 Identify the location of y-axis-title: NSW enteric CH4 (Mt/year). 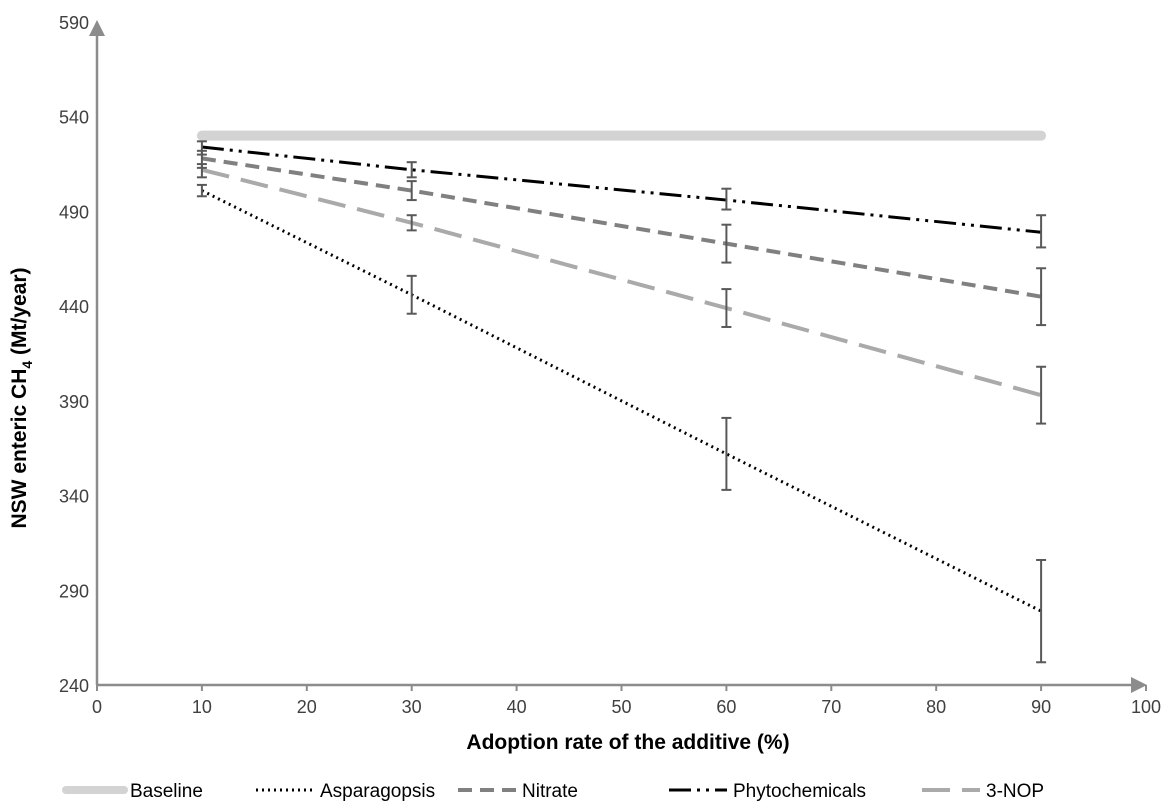
(21, 397).